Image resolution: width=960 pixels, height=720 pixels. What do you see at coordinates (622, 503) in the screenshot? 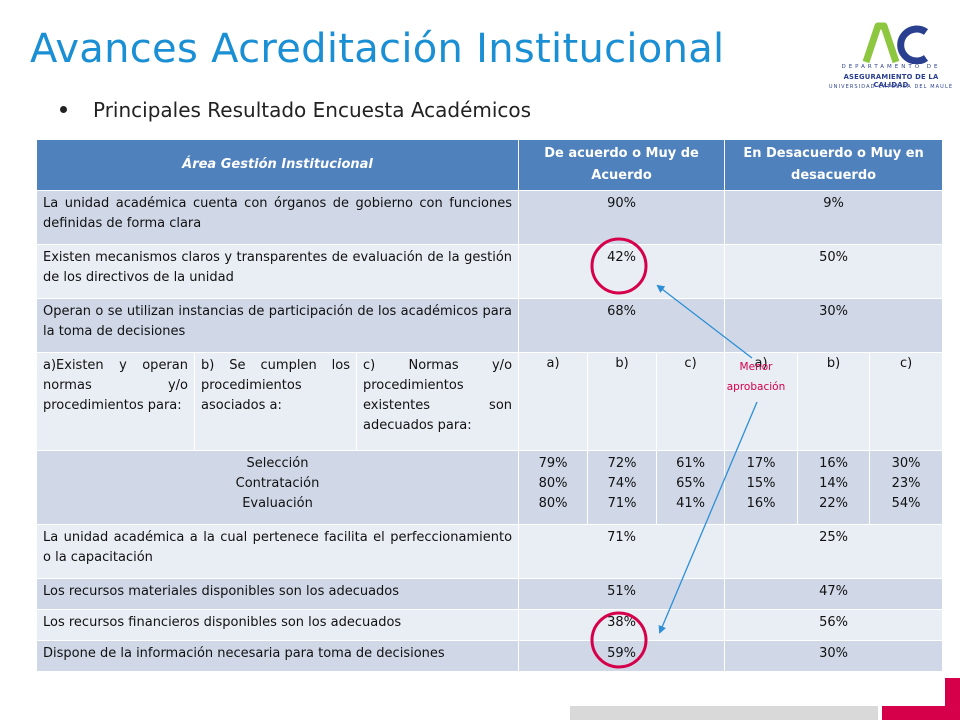
I see `value: 71%` at bounding box center [622, 503].